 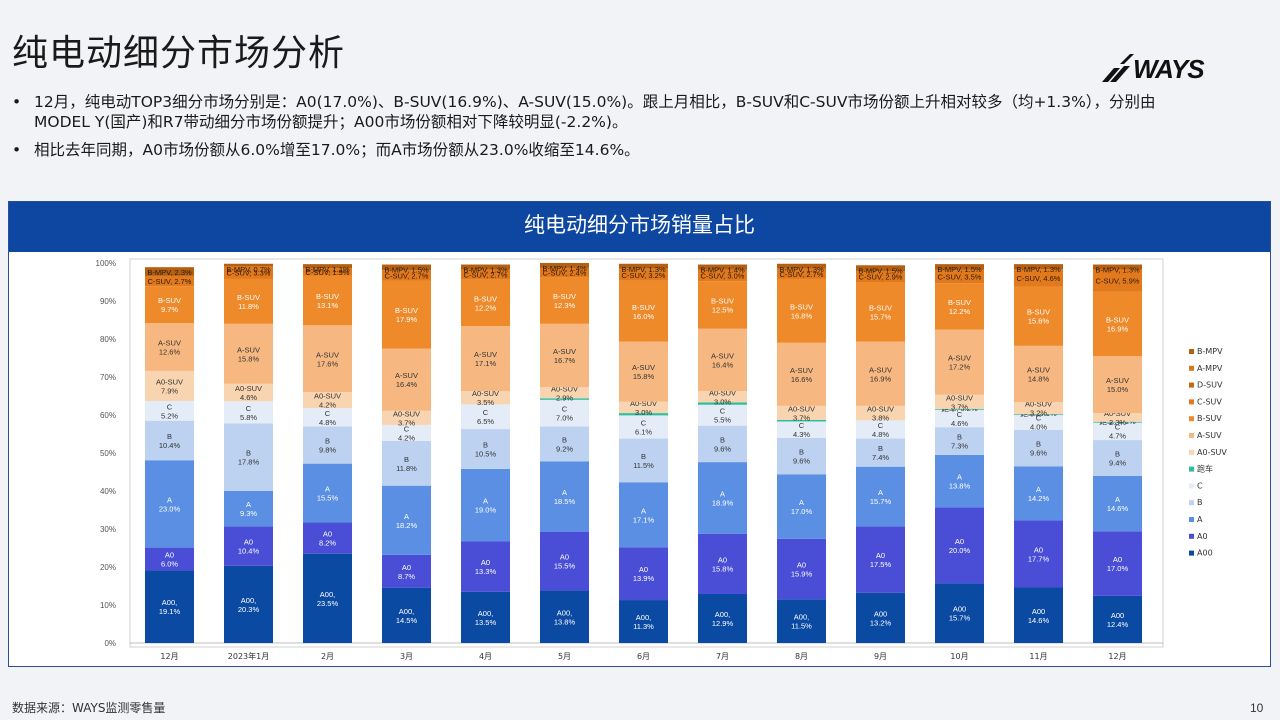 I want to click on data-label: A0 17.7%, so click(x=1039, y=554).